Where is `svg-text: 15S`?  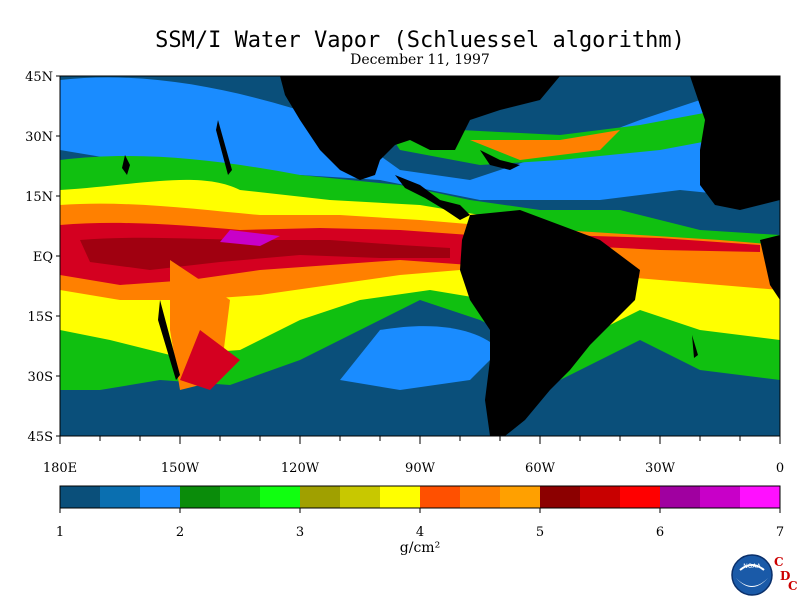 svg-text: 15S is located at coordinates (40, 317).